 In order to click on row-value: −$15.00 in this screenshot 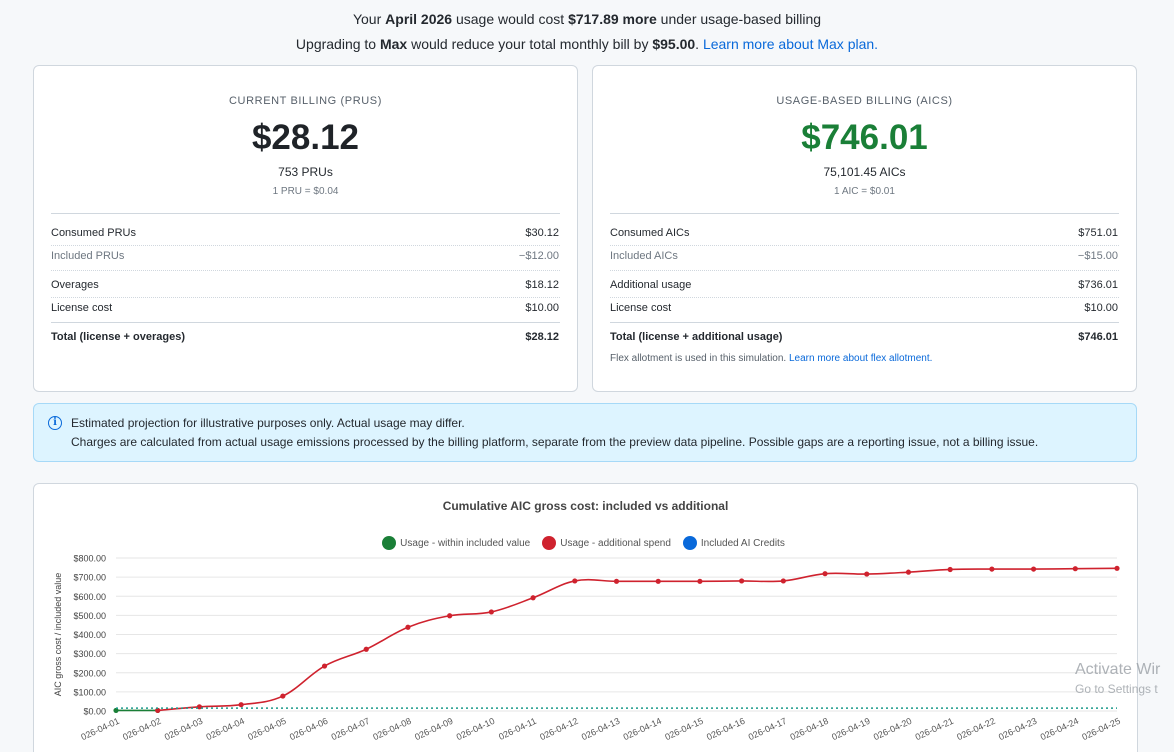, I will do `click(1097, 256)`.